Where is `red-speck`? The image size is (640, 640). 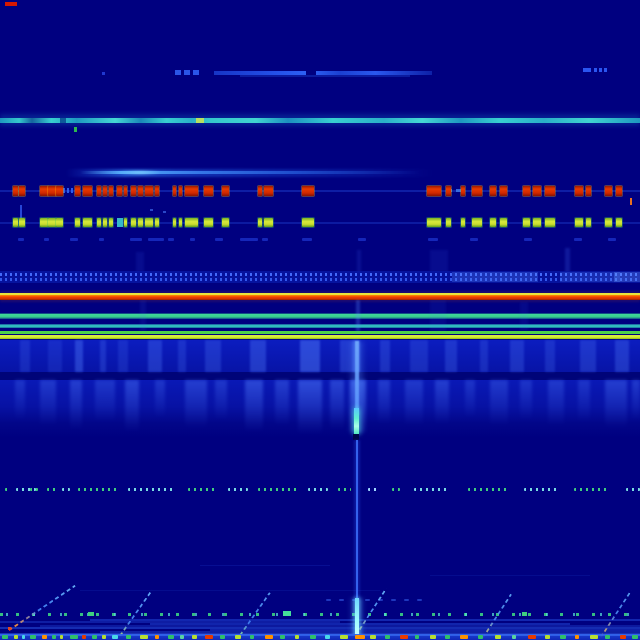
red-speck is located at coordinates (9, 628).